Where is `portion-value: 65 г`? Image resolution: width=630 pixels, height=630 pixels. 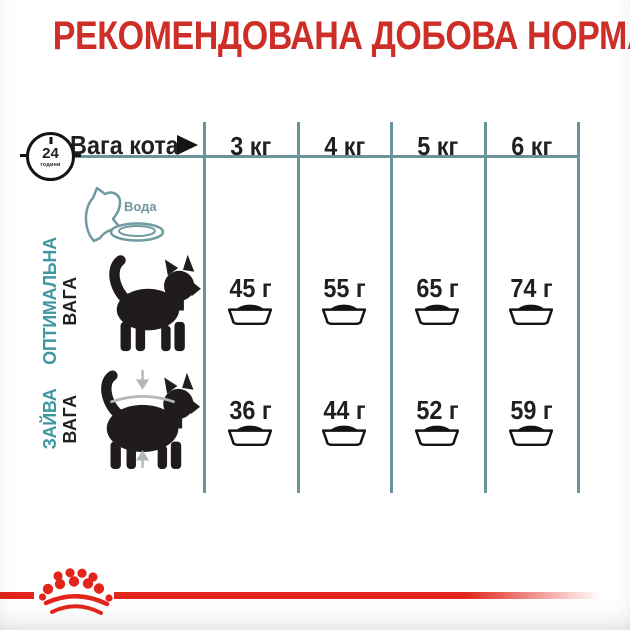
portion-value: 65 г is located at coordinates (437, 288).